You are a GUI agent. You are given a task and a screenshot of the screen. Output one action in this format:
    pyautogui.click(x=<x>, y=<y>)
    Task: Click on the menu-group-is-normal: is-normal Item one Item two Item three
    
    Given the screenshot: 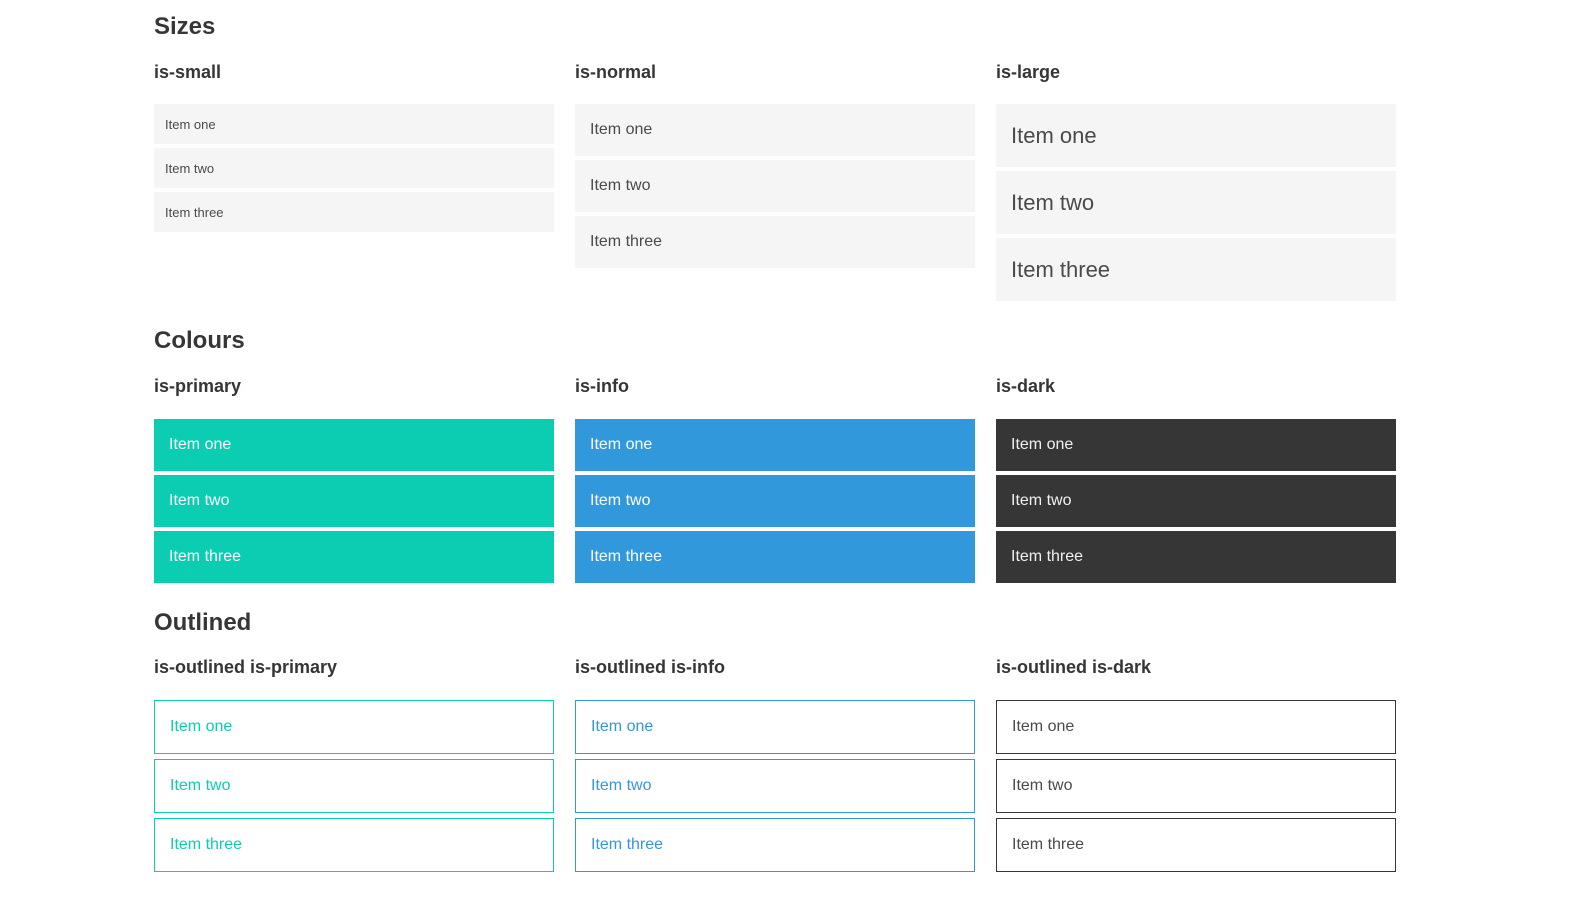 What is the action you would take?
    pyautogui.click(x=775, y=165)
    